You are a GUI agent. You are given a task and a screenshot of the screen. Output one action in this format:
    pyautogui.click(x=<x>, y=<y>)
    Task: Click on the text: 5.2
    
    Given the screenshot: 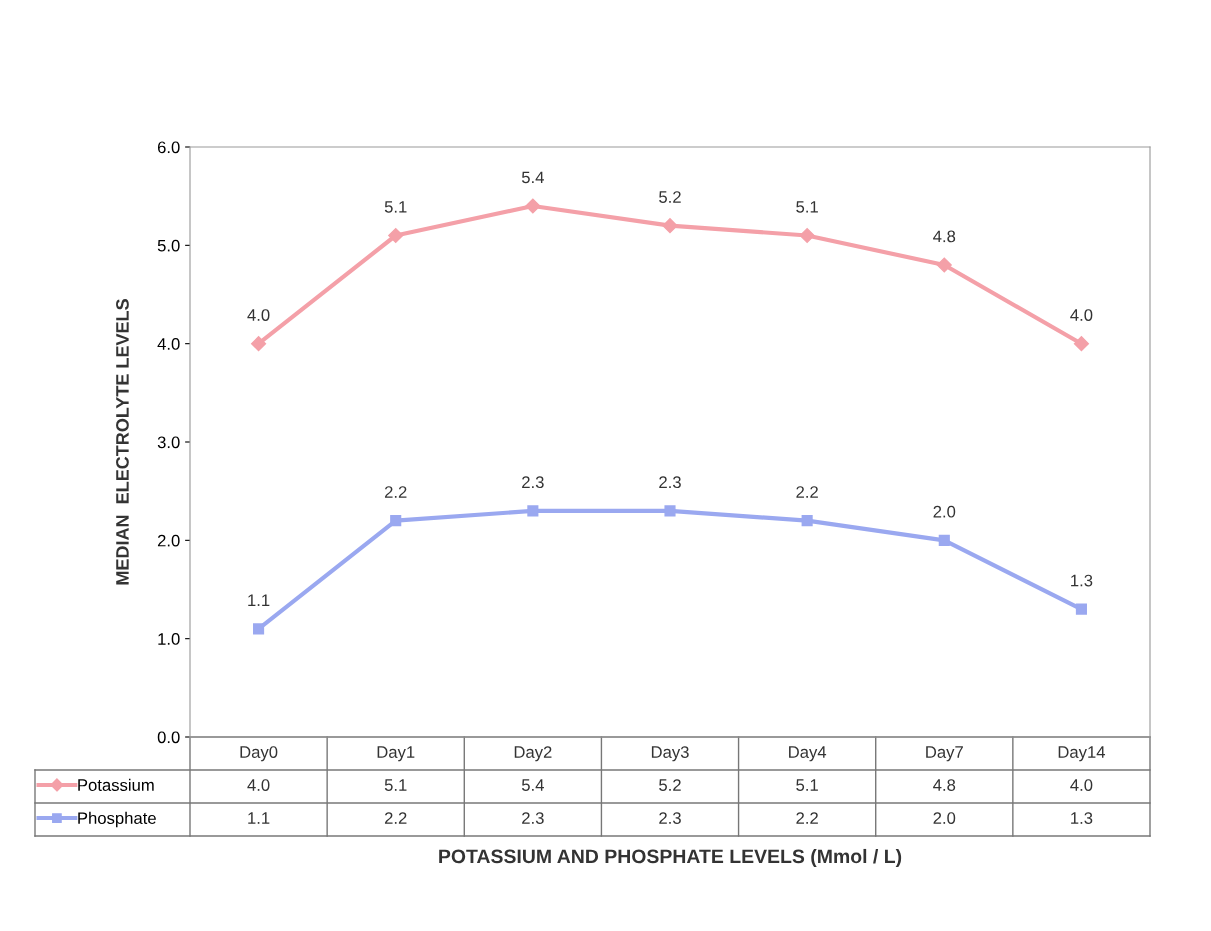 What is the action you would take?
    pyautogui.click(x=670, y=197)
    